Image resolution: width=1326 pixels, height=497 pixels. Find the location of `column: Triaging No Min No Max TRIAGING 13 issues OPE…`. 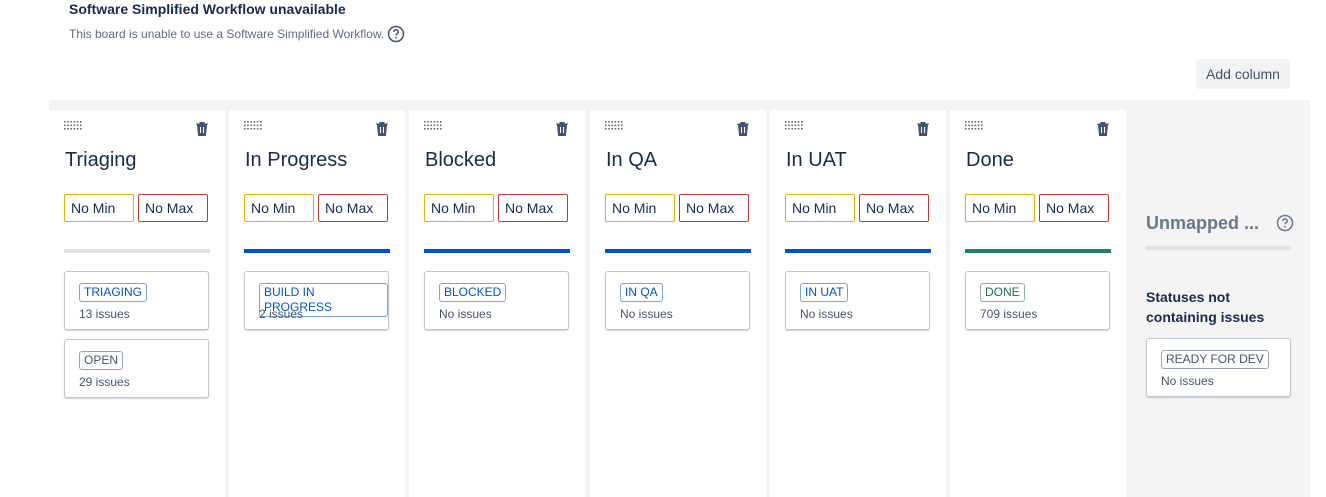

column: Triaging No Min No Max TRIAGING 13 issues OPE… is located at coordinates (137, 303).